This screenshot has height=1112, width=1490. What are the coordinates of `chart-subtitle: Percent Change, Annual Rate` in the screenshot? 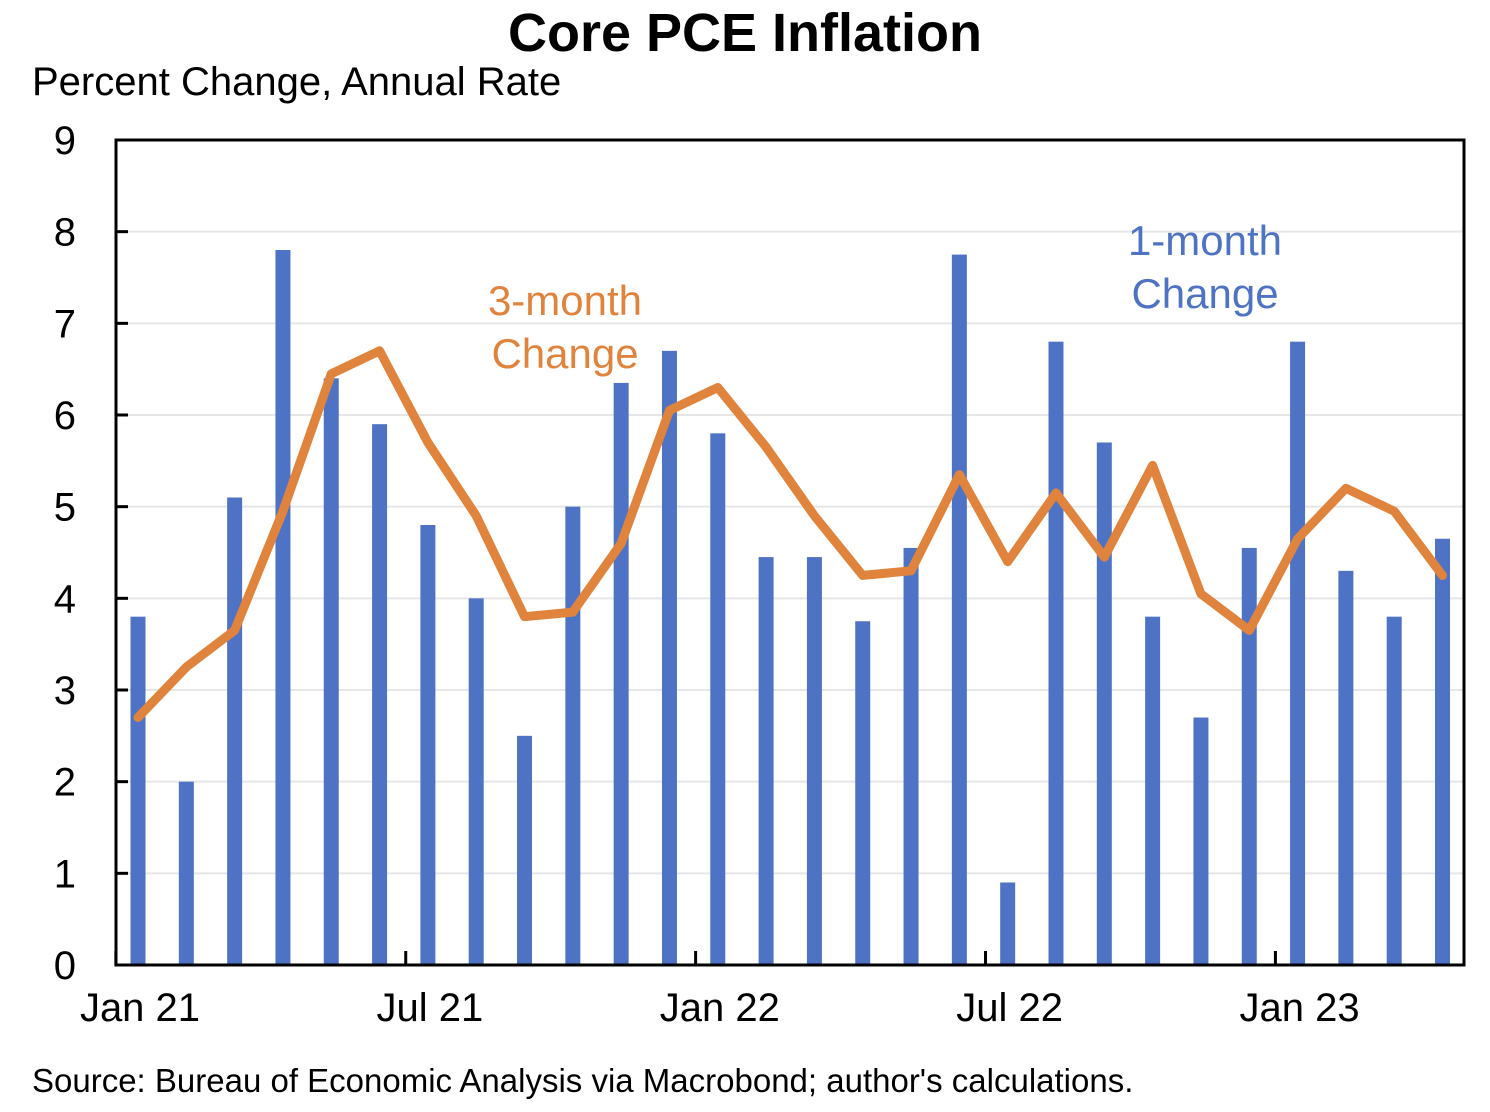 It's located at (297, 82).